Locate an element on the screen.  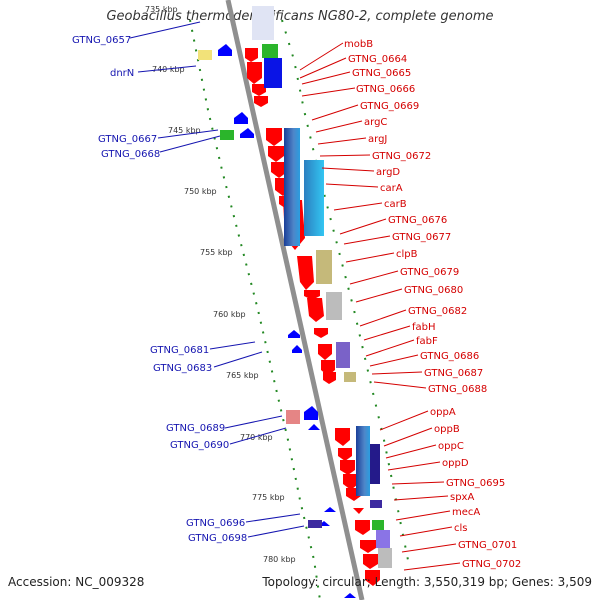
gene-label: GTNG_0686 is located at coordinates (449, 356).